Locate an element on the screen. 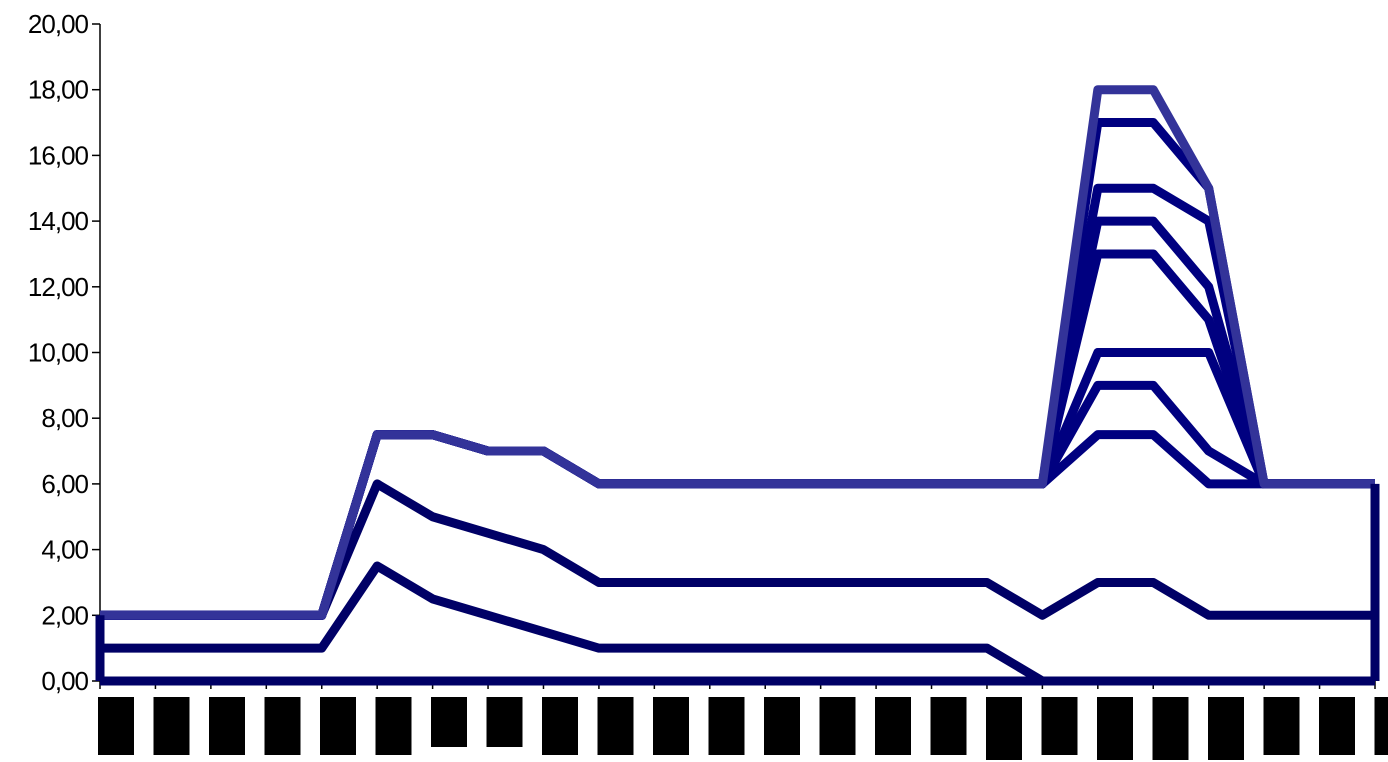 This screenshot has height=762, width=1388. redacted-x-labels is located at coordinates (743, 728).